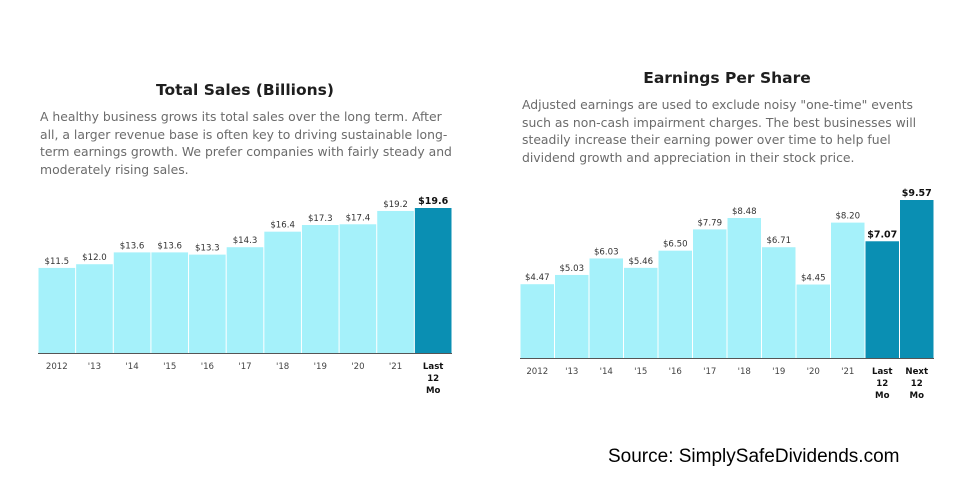 This screenshot has height=490, width=953. Describe the element at coordinates (57, 262) in the screenshot. I see `sales-value-label: $11.5` at that location.